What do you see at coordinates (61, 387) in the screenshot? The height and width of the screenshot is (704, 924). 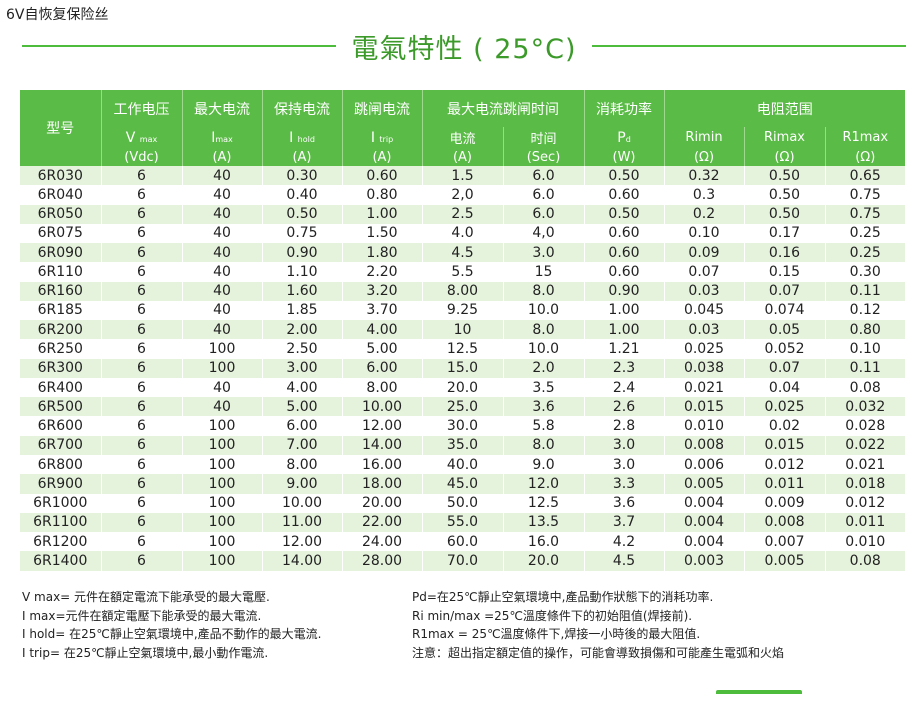 I see `model-cell: 6R400` at bounding box center [61, 387].